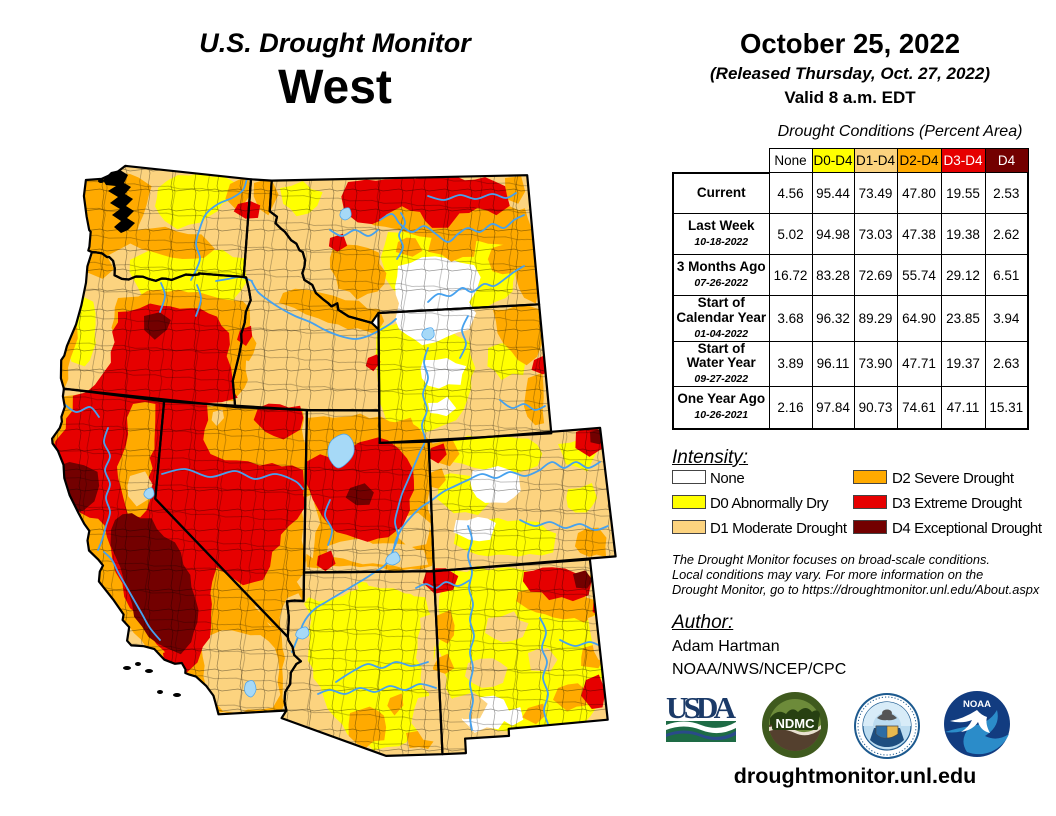 This screenshot has width=1056, height=816. What do you see at coordinates (701, 707) in the screenshot?
I see `svg-text: USDA` at bounding box center [701, 707].